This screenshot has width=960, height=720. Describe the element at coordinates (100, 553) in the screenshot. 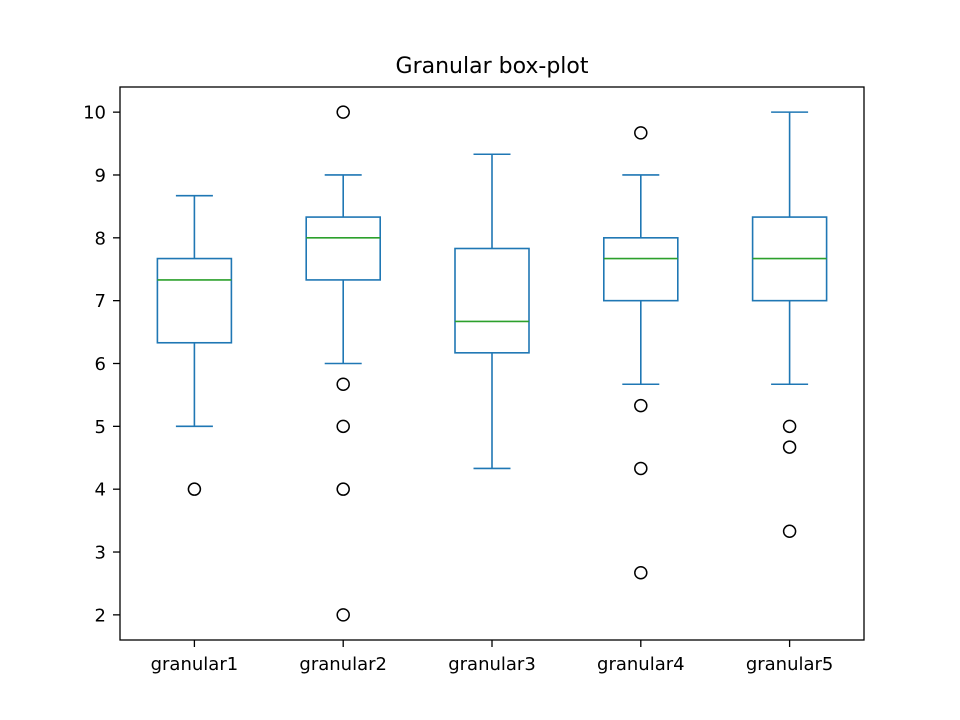

I see `y-tick-label: 3` at that location.